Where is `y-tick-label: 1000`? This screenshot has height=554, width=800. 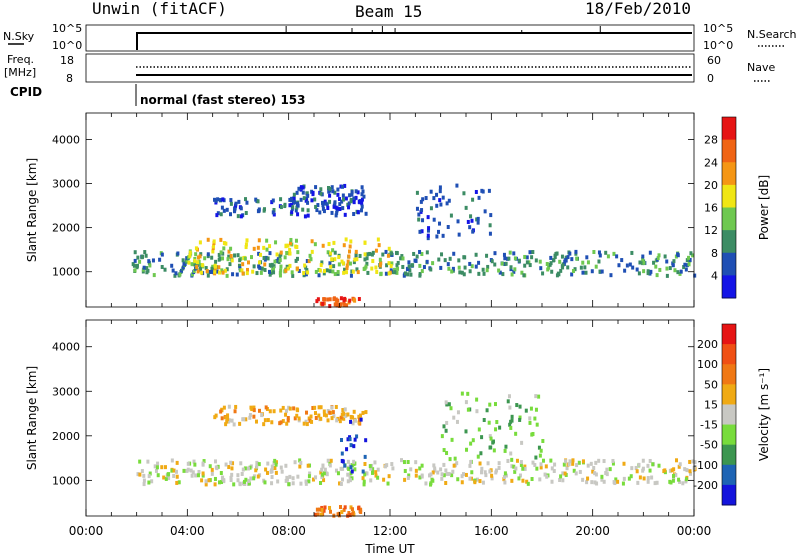 y-tick-label: 1000 is located at coordinates (66, 272).